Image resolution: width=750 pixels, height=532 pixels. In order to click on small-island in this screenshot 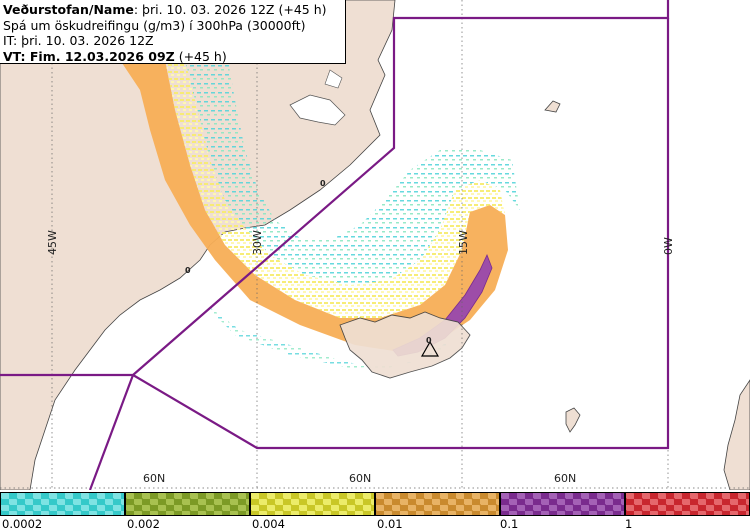, I will do `click(552, 106)`.